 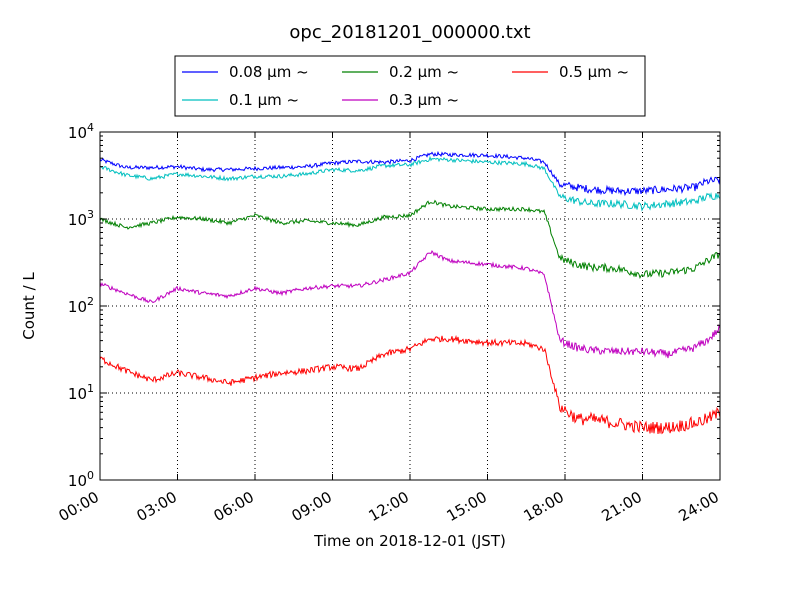 What do you see at coordinates (424, 72) in the screenshot?
I see `legend-label: 0.2 μm ~` at bounding box center [424, 72].